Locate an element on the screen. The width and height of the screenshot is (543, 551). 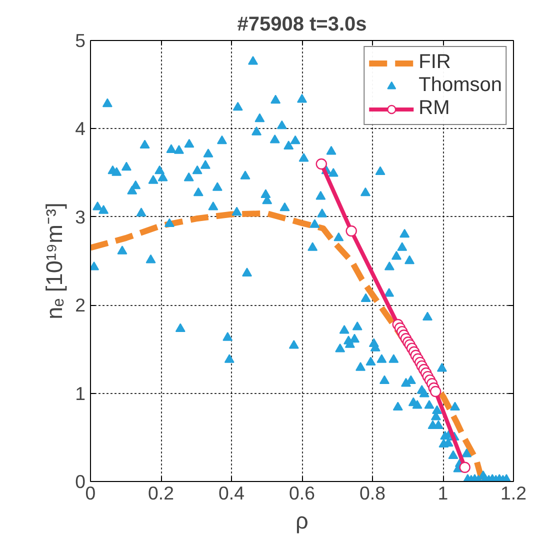
legend-label: Thomson is located at coordinates (460, 85).